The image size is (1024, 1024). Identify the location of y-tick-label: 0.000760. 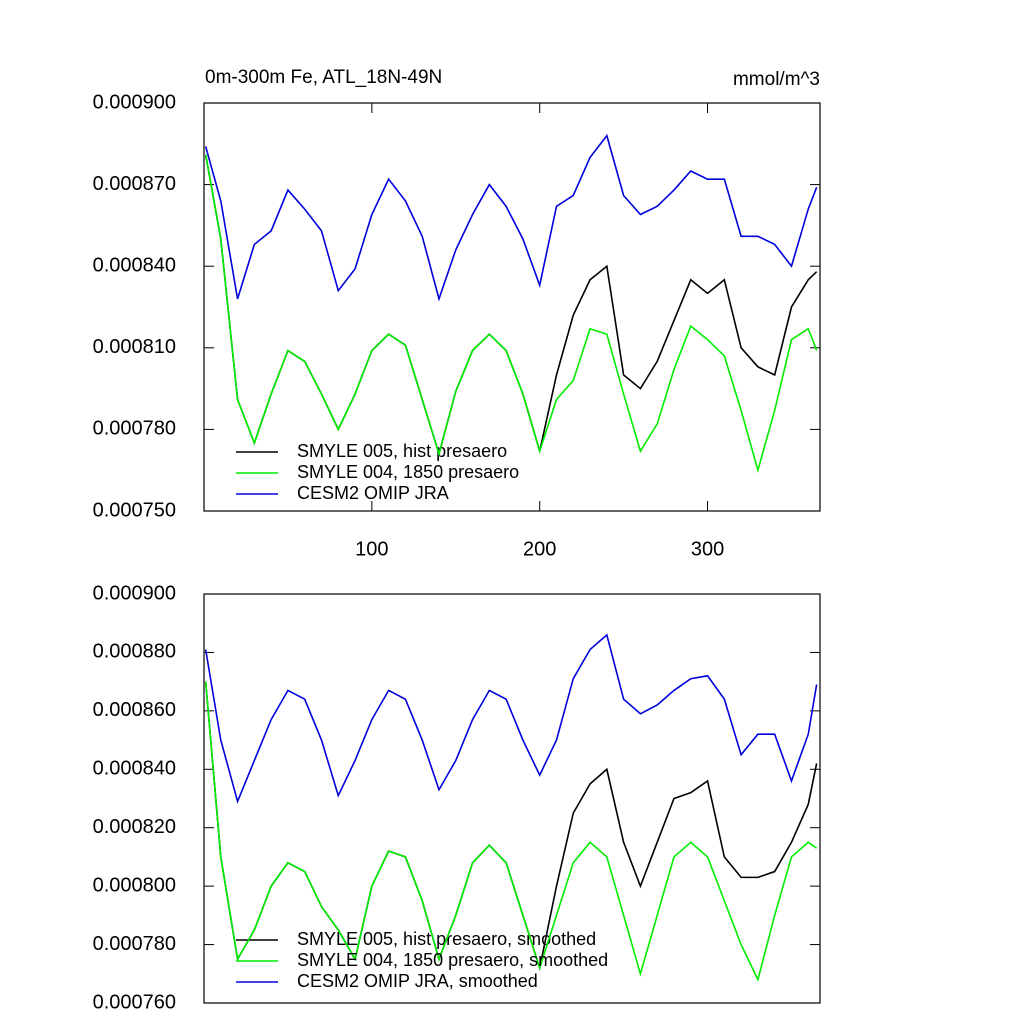
(134, 1002).